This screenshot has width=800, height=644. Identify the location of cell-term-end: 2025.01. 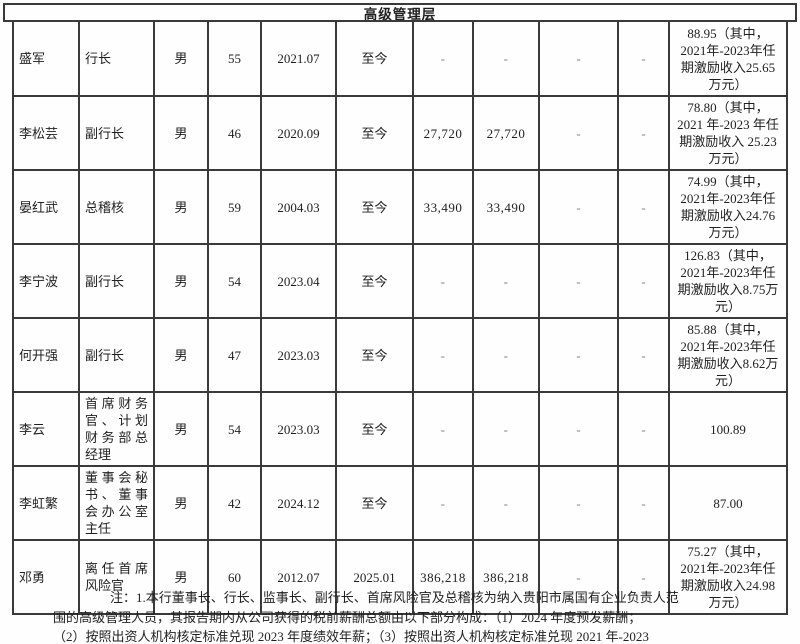
(374, 577).